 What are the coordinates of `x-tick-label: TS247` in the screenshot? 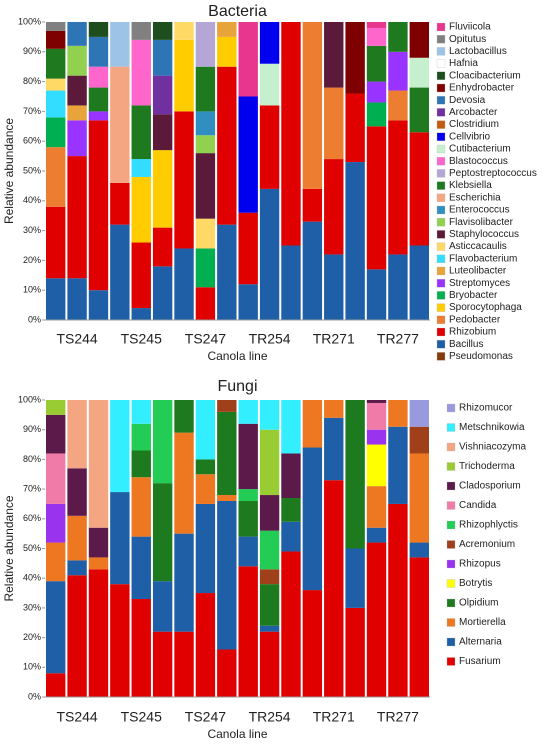 It's located at (205, 717).